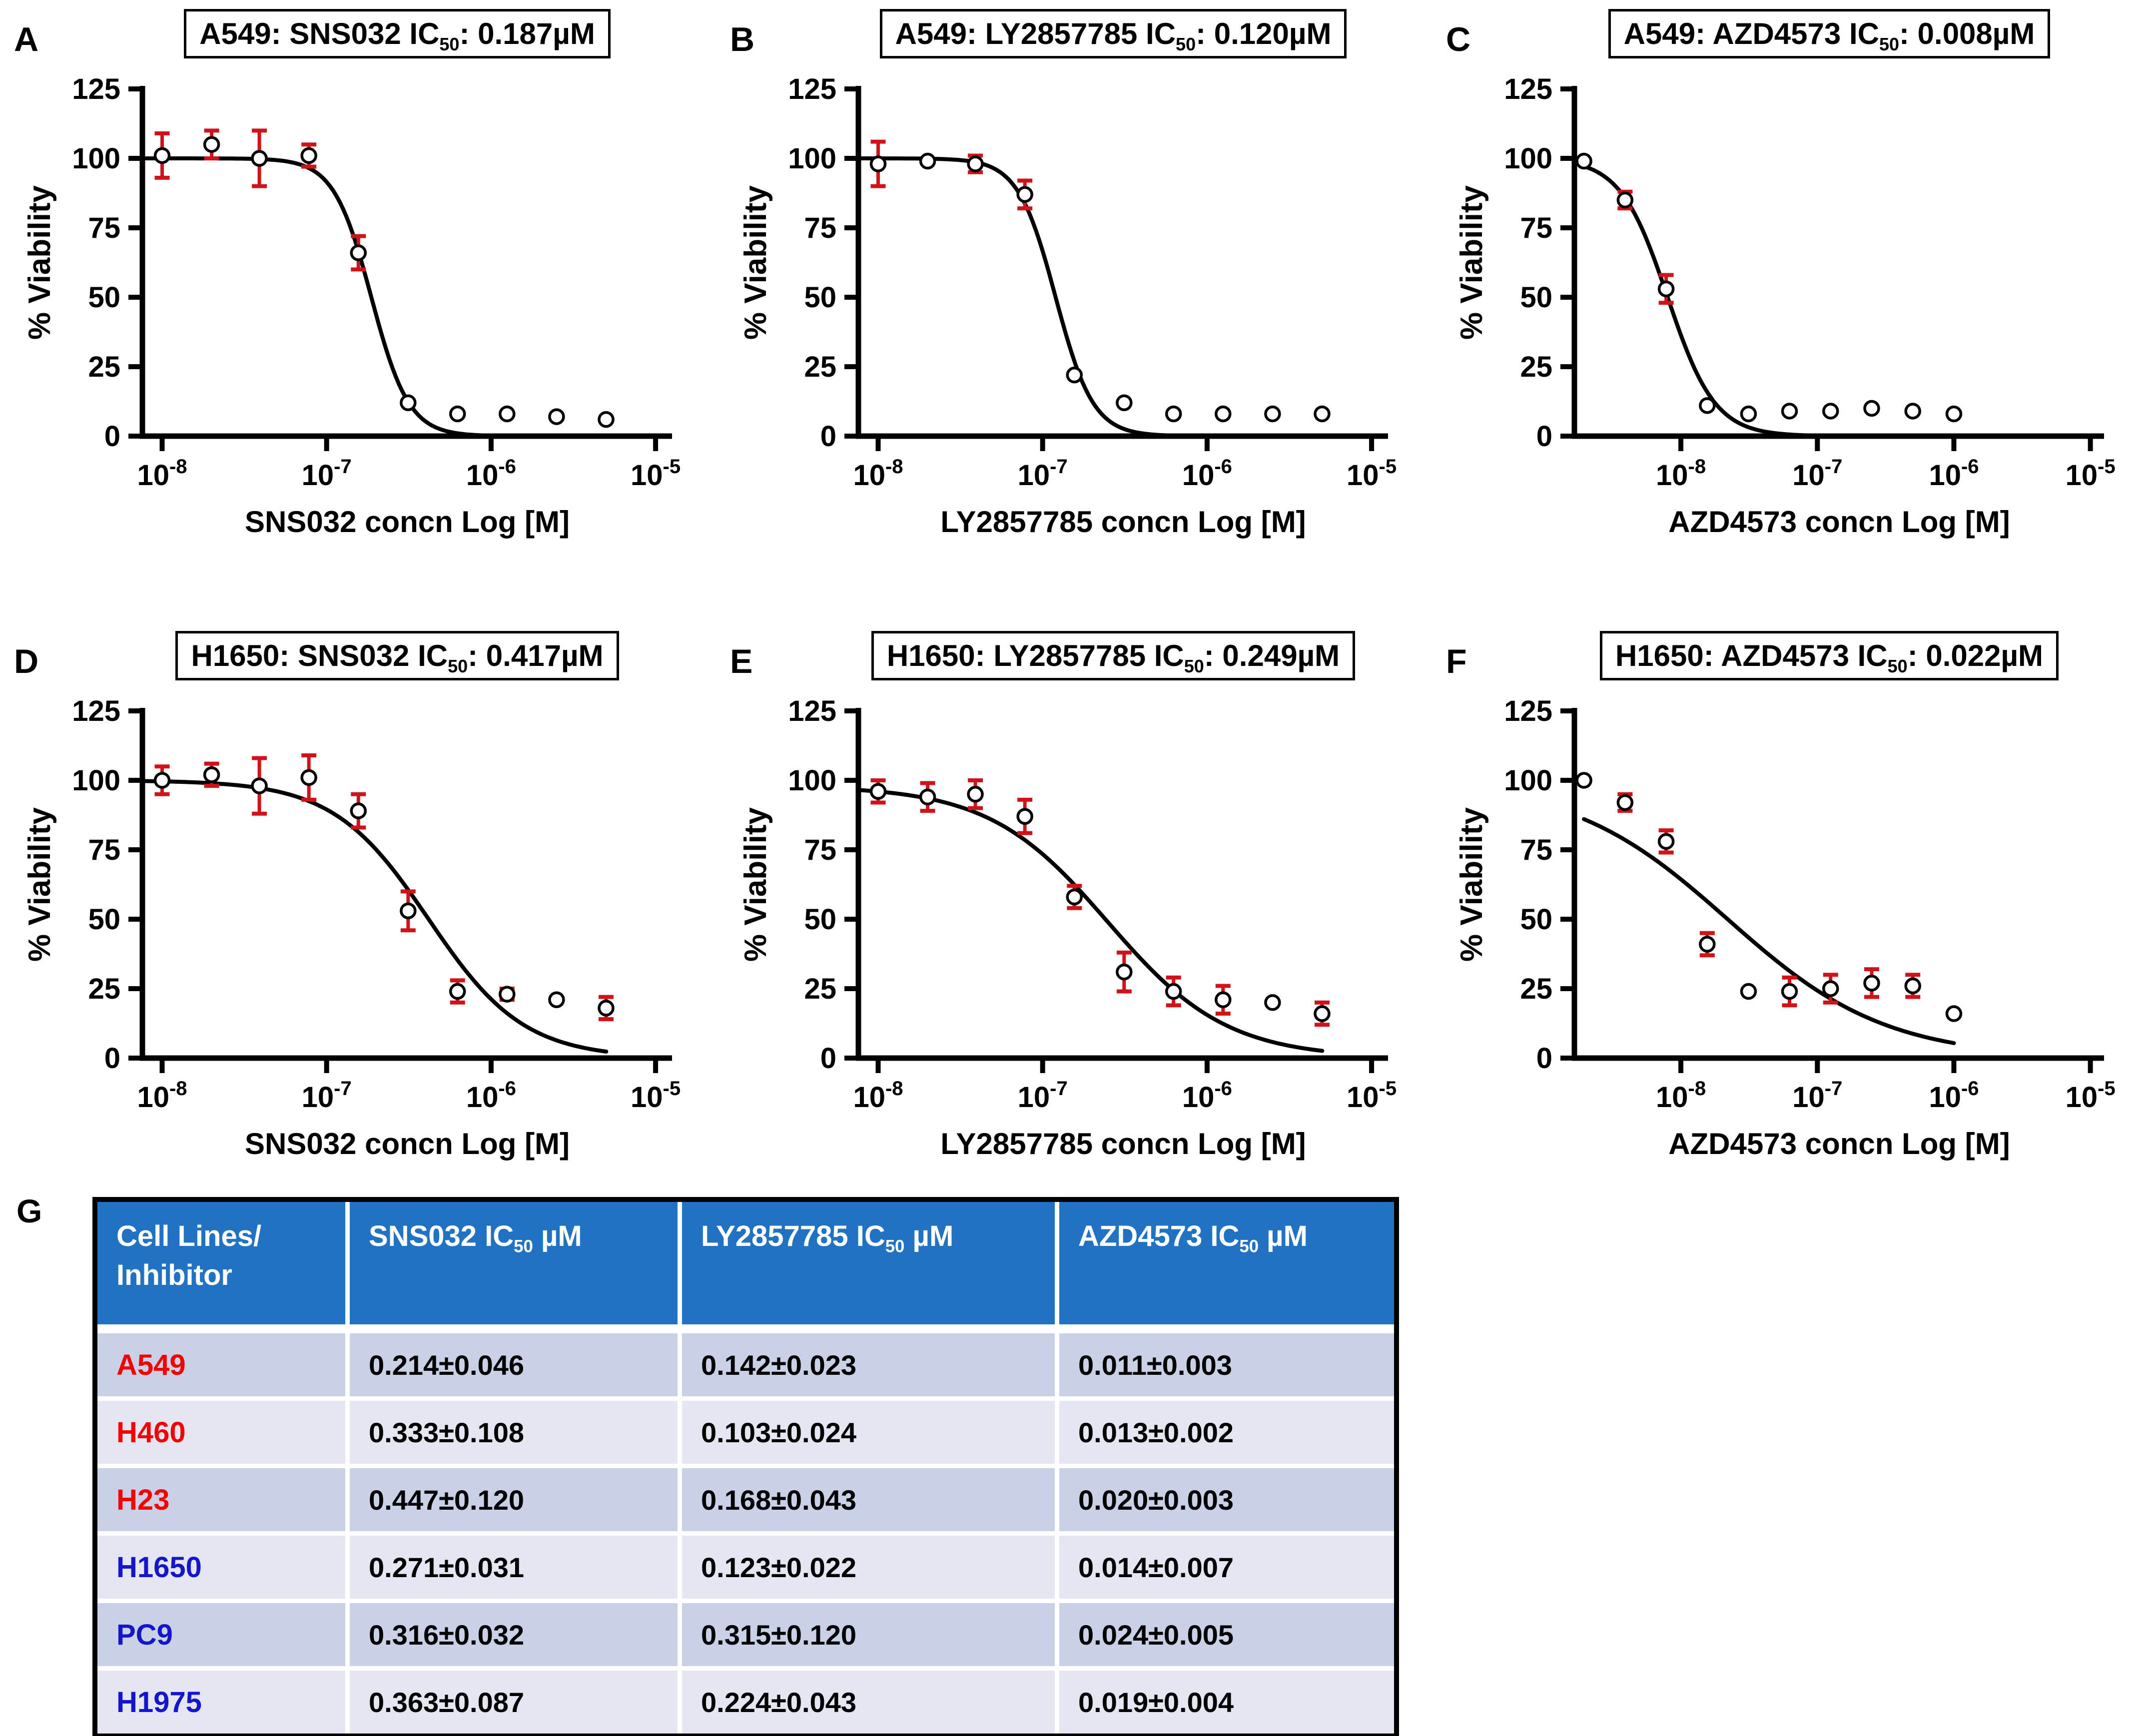 This screenshot has width=2148, height=1736. What do you see at coordinates (1226, 1637) in the screenshot?
I see `ic50-value: 0.024±0.005` at bounding box center [1226, 1637].